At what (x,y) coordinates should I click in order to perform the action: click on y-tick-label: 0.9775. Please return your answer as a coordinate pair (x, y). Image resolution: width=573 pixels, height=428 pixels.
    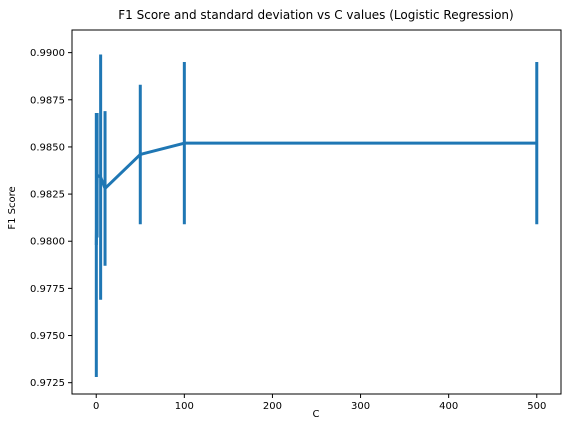
    Looking at the image, I should click on (47, 289).